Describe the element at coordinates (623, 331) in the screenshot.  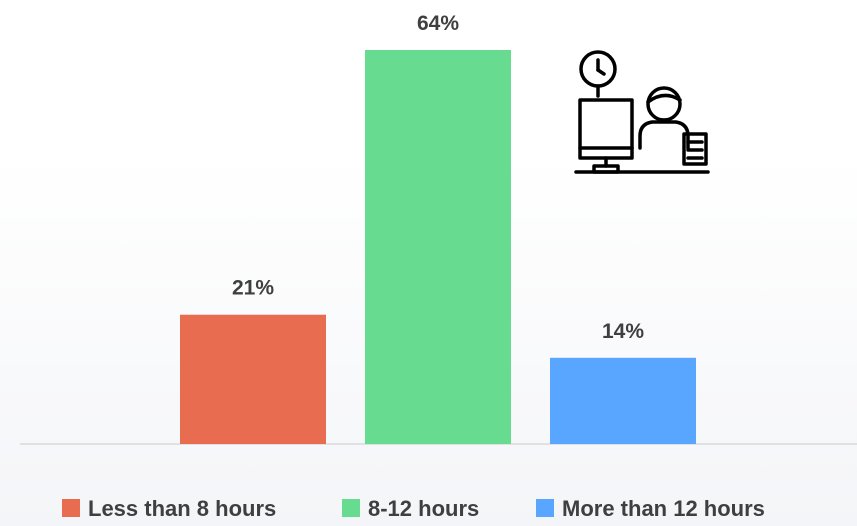
I see `value-label-more-than-12-hours: 14%` at that location.